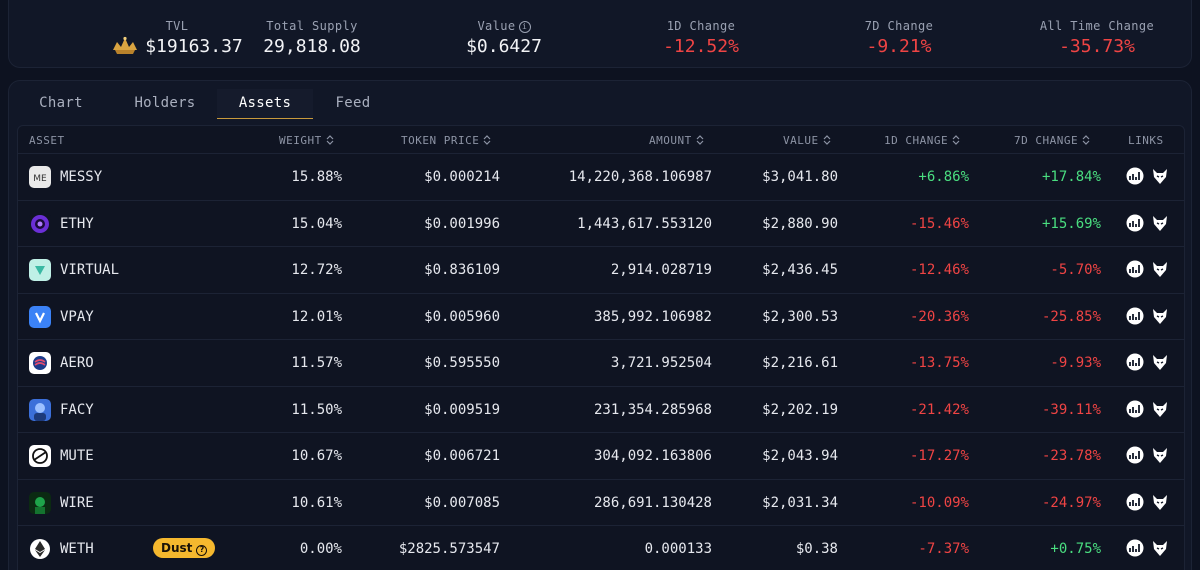 The width and height of the screenshot is (1200, 570). Describe the element at coordinates (800, 223) in the screenshot. I see `value-cell: $2,880.90` at that location.